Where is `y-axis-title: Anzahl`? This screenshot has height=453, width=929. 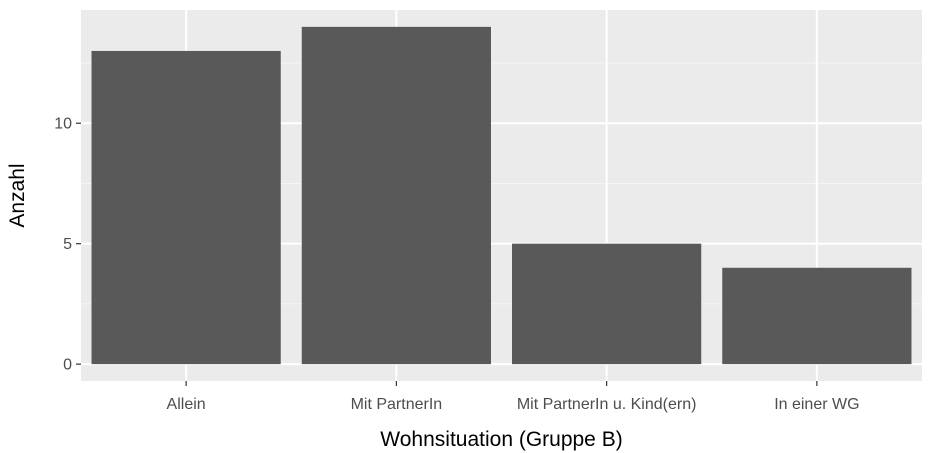
y-axis-title: Anzahl is located at coordinates (17, 195).